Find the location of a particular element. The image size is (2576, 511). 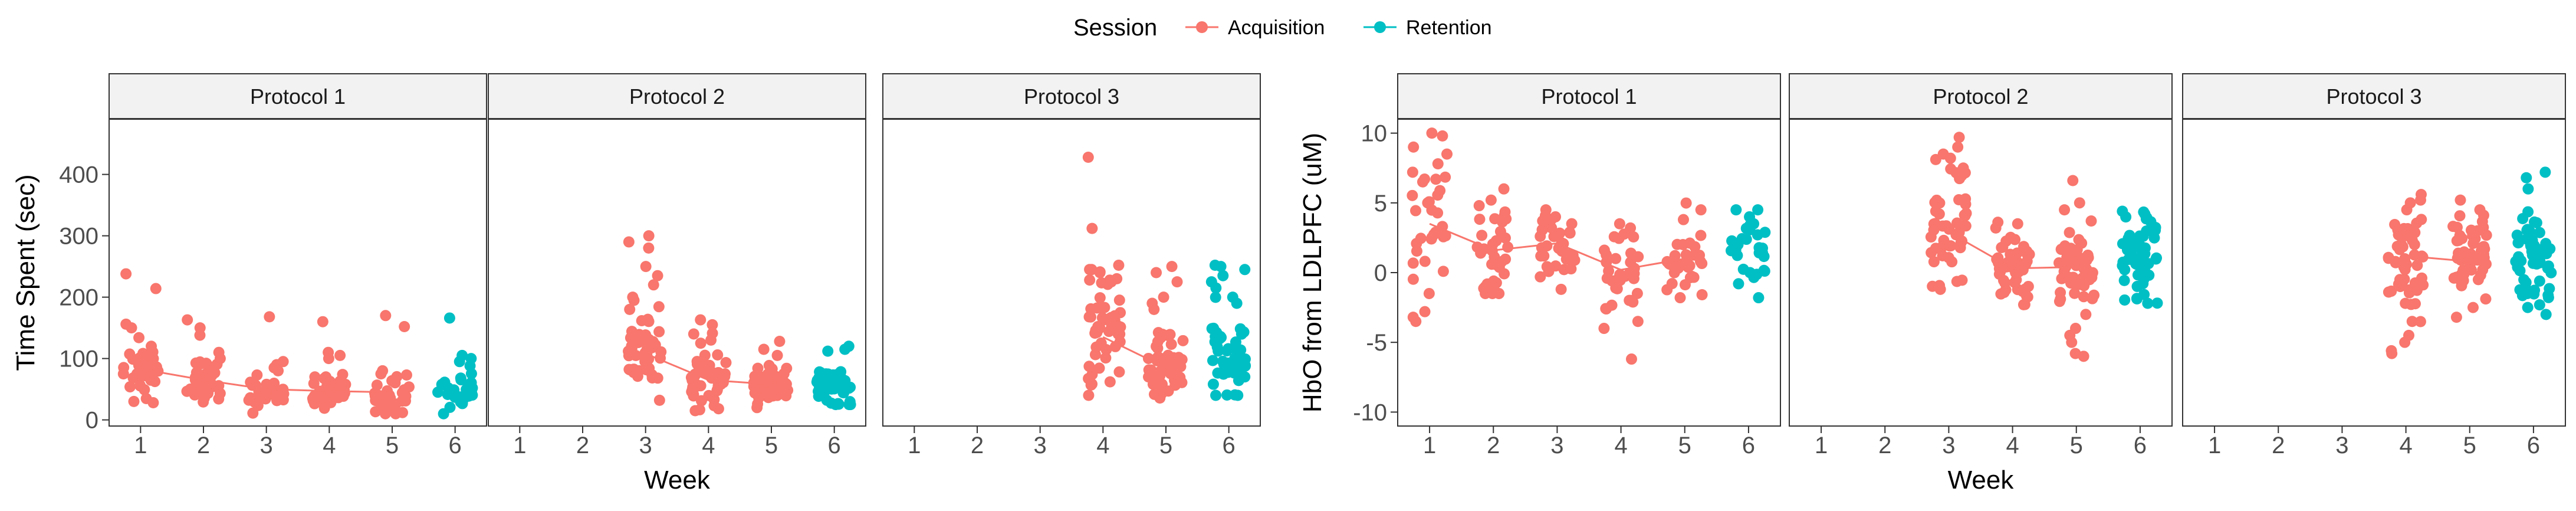

panel-1-1: Protocol 1 1 2 3 4 5 6 is located at coordinates (298, 265).